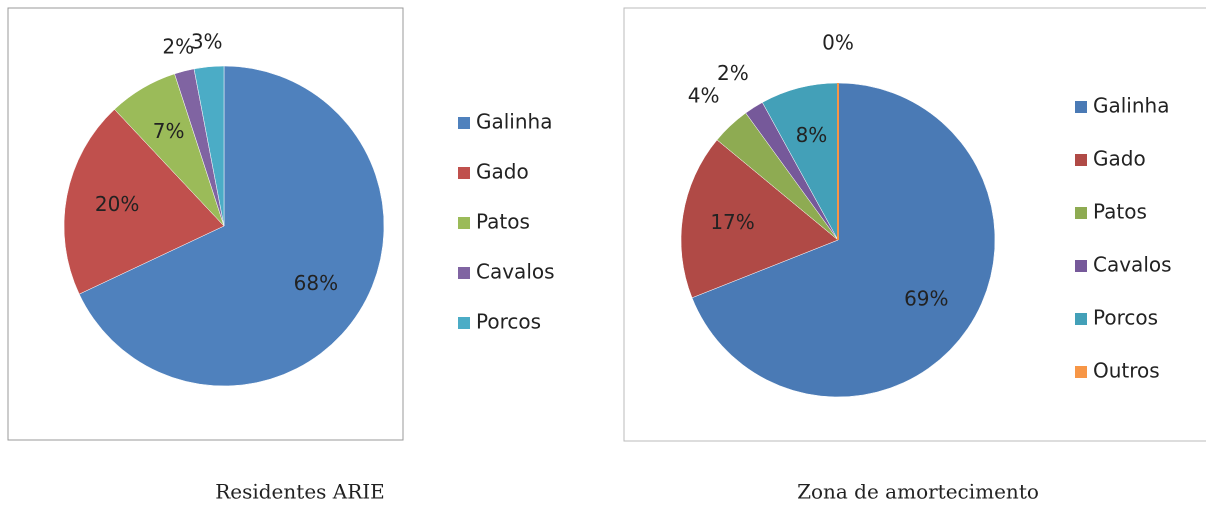 The image size is (1206, 524). Describe the element at coordinates (169, 131) in the screenshot. I see `data-label: 7%` at that location.